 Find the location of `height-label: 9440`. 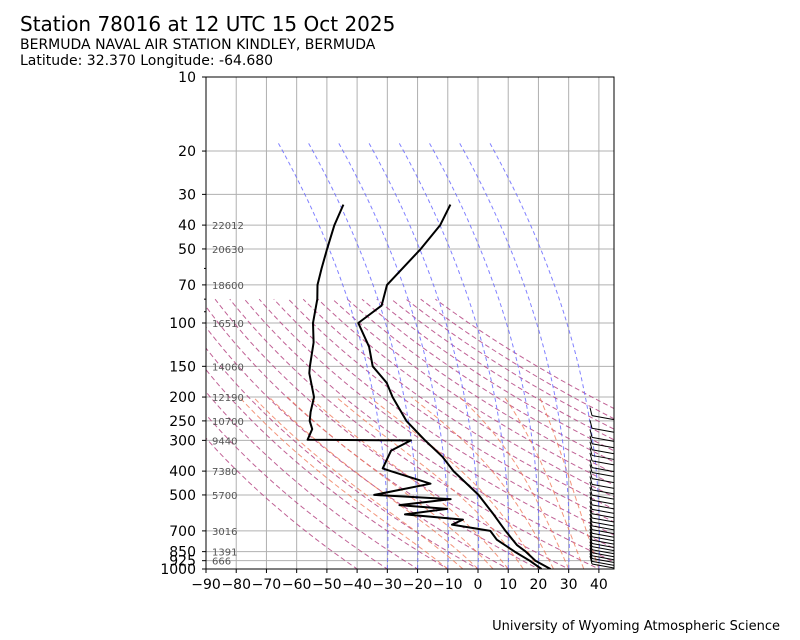

height-label: 9440 is located at coordinates (224, 441).